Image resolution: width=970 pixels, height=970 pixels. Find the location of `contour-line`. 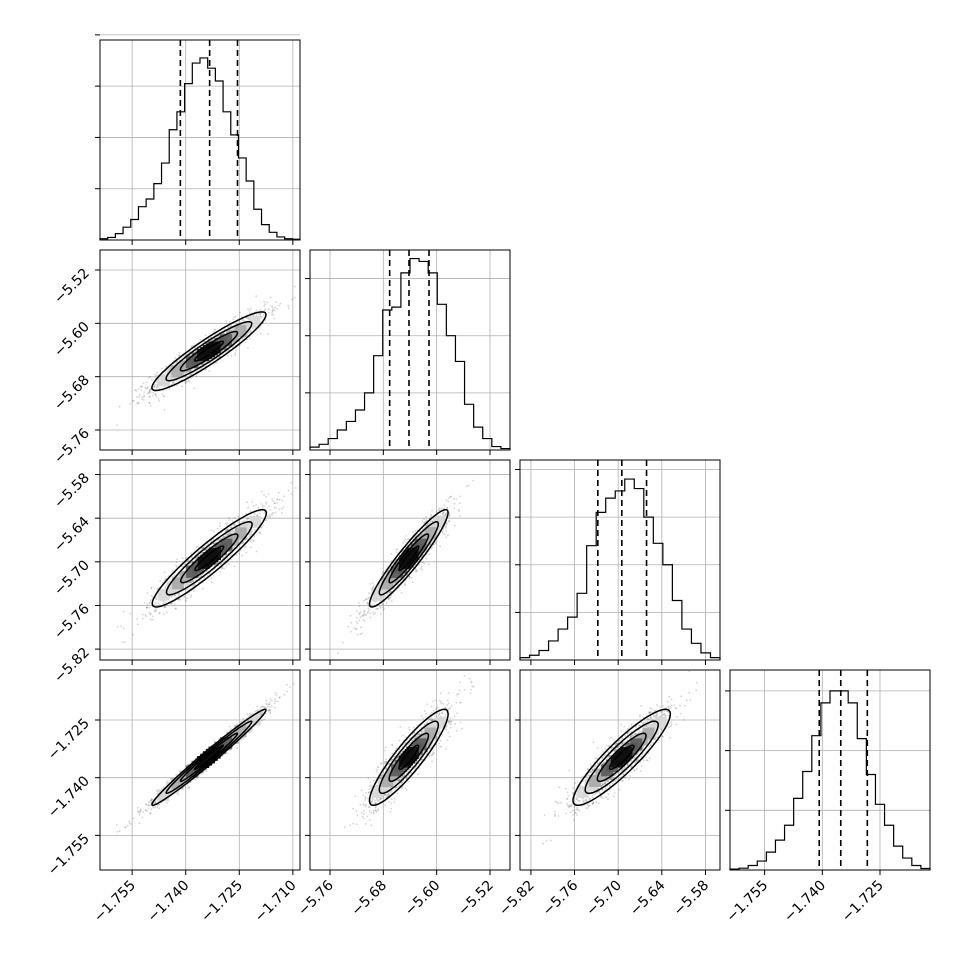

contour-line is located at coordinates (209, 558).